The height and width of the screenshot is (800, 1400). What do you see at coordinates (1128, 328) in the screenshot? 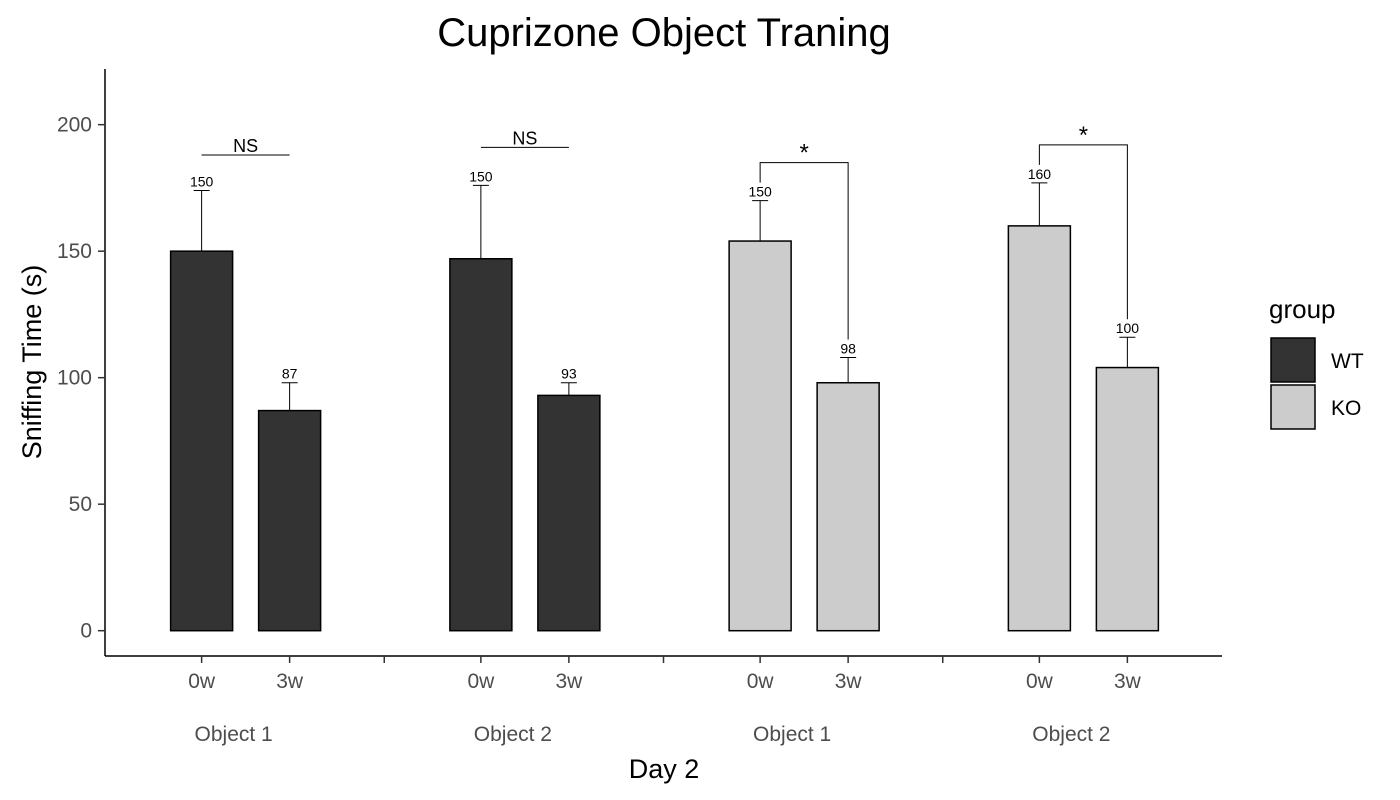
I see `data-label: 100` at bounding box center [1128, 328].